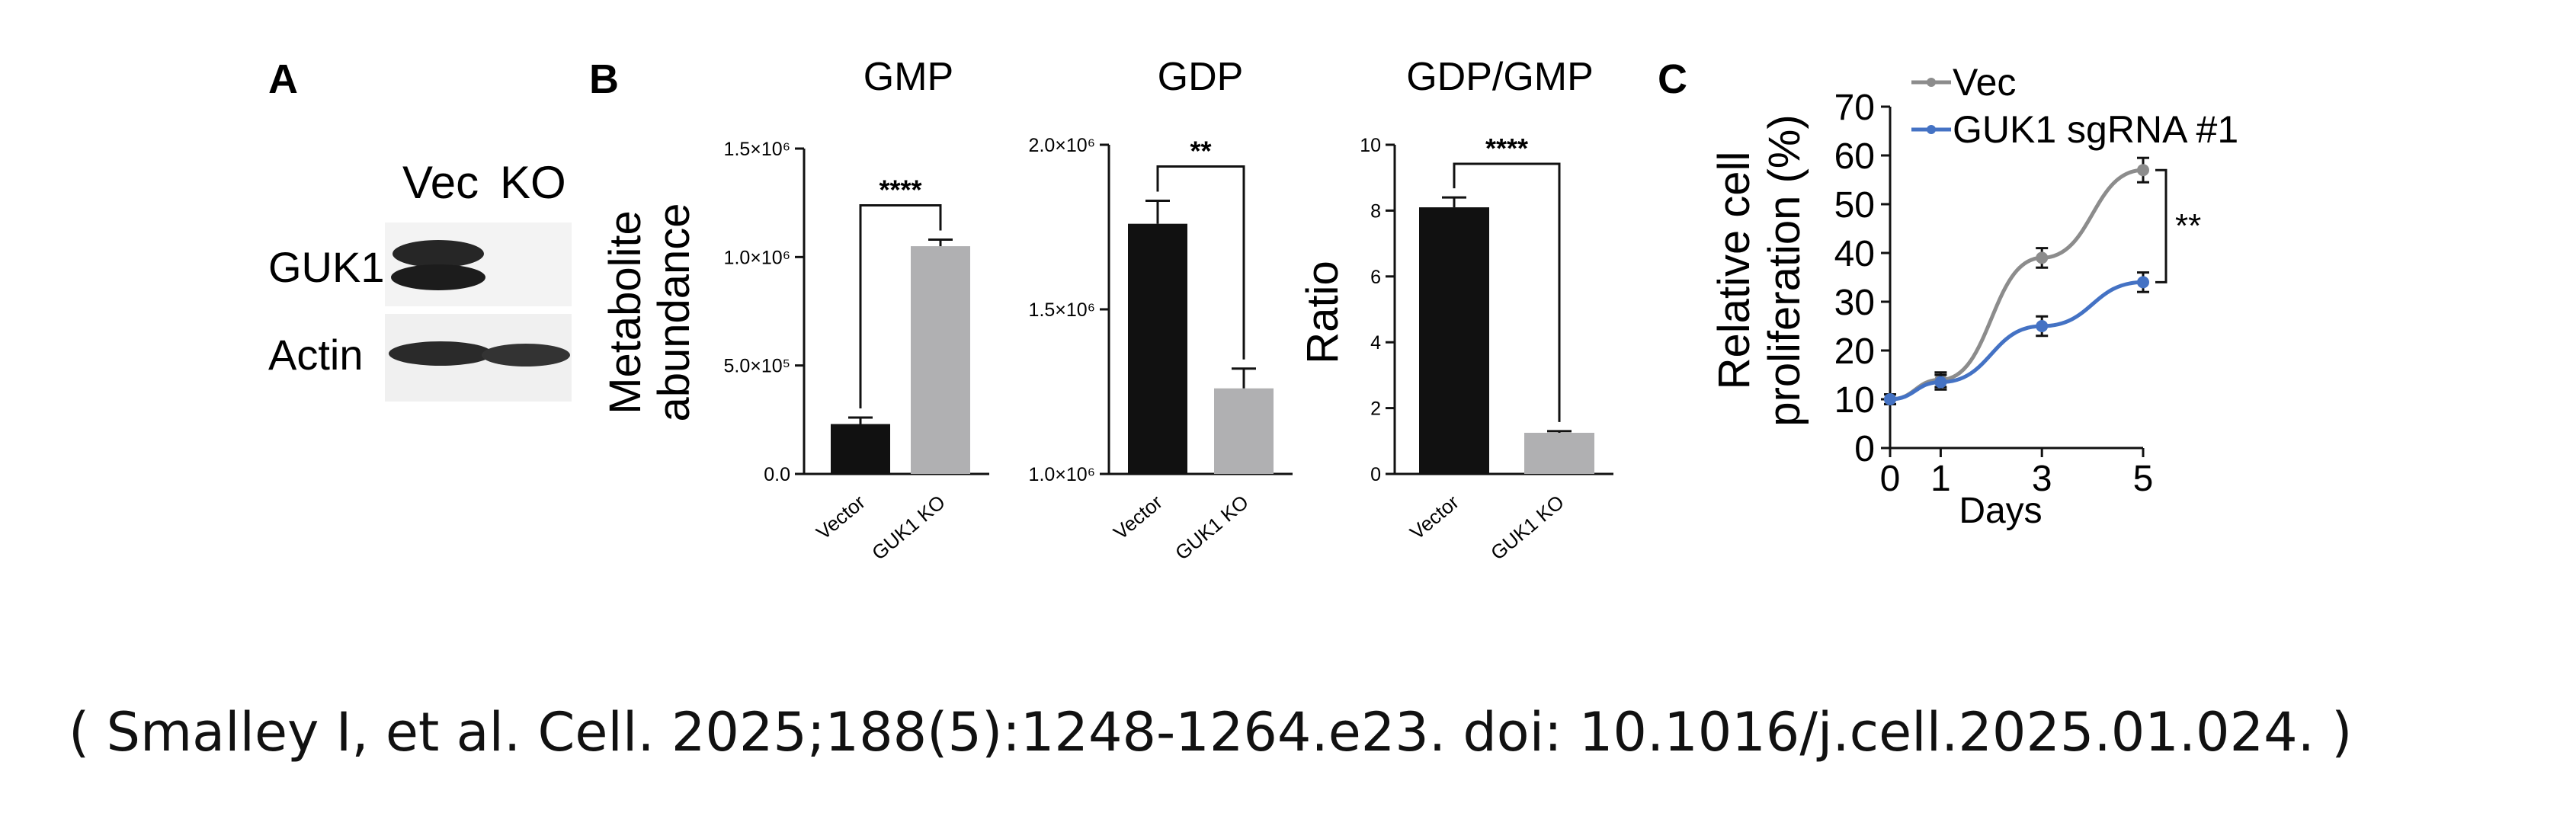 The width and height of the screenshot is (2576, 813). Describe the element at coordinates (908, 77) in the screenshot. I see `chart-title: GMP` at that location.